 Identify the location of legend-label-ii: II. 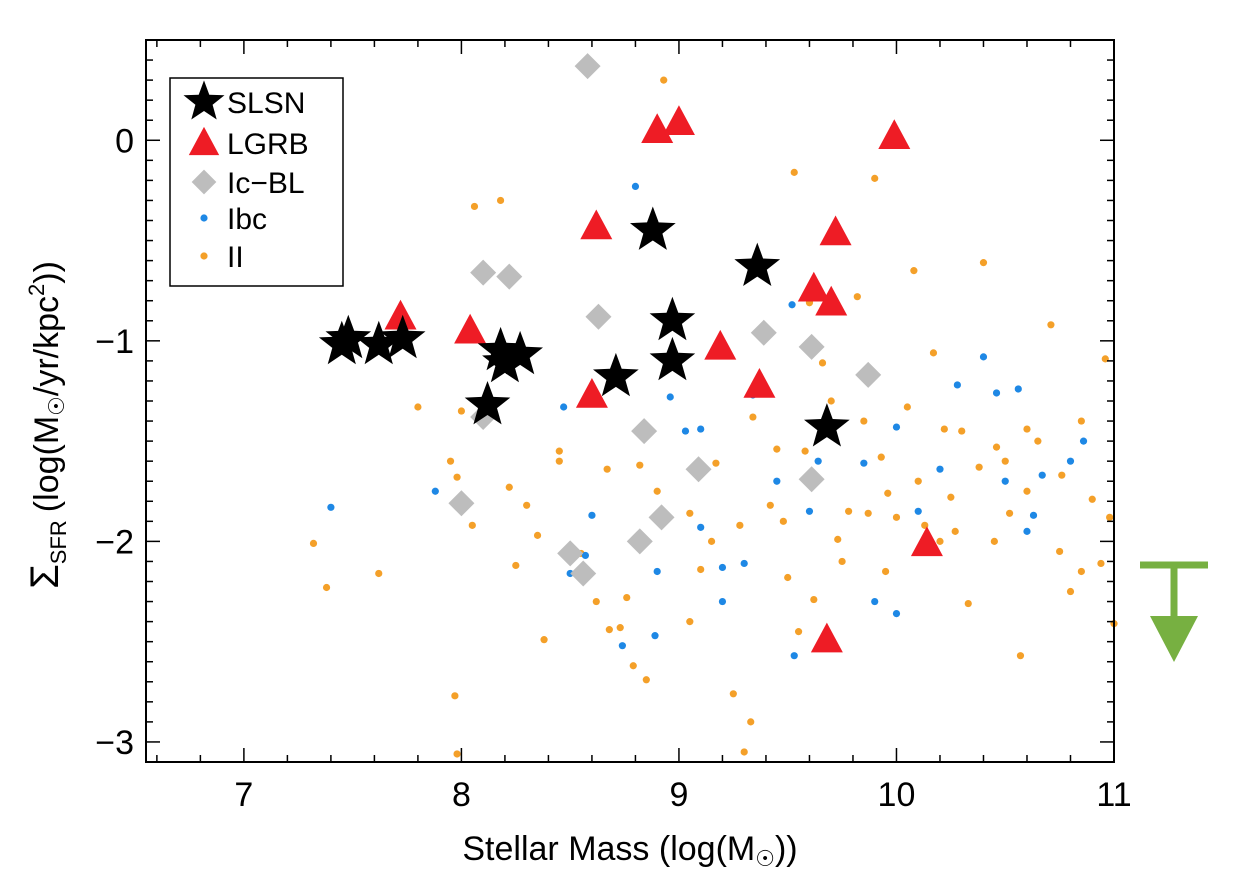
(235, 257).